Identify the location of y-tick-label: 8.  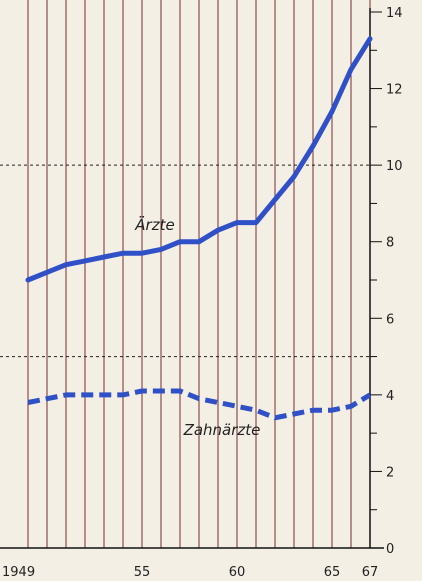
(390, 243).